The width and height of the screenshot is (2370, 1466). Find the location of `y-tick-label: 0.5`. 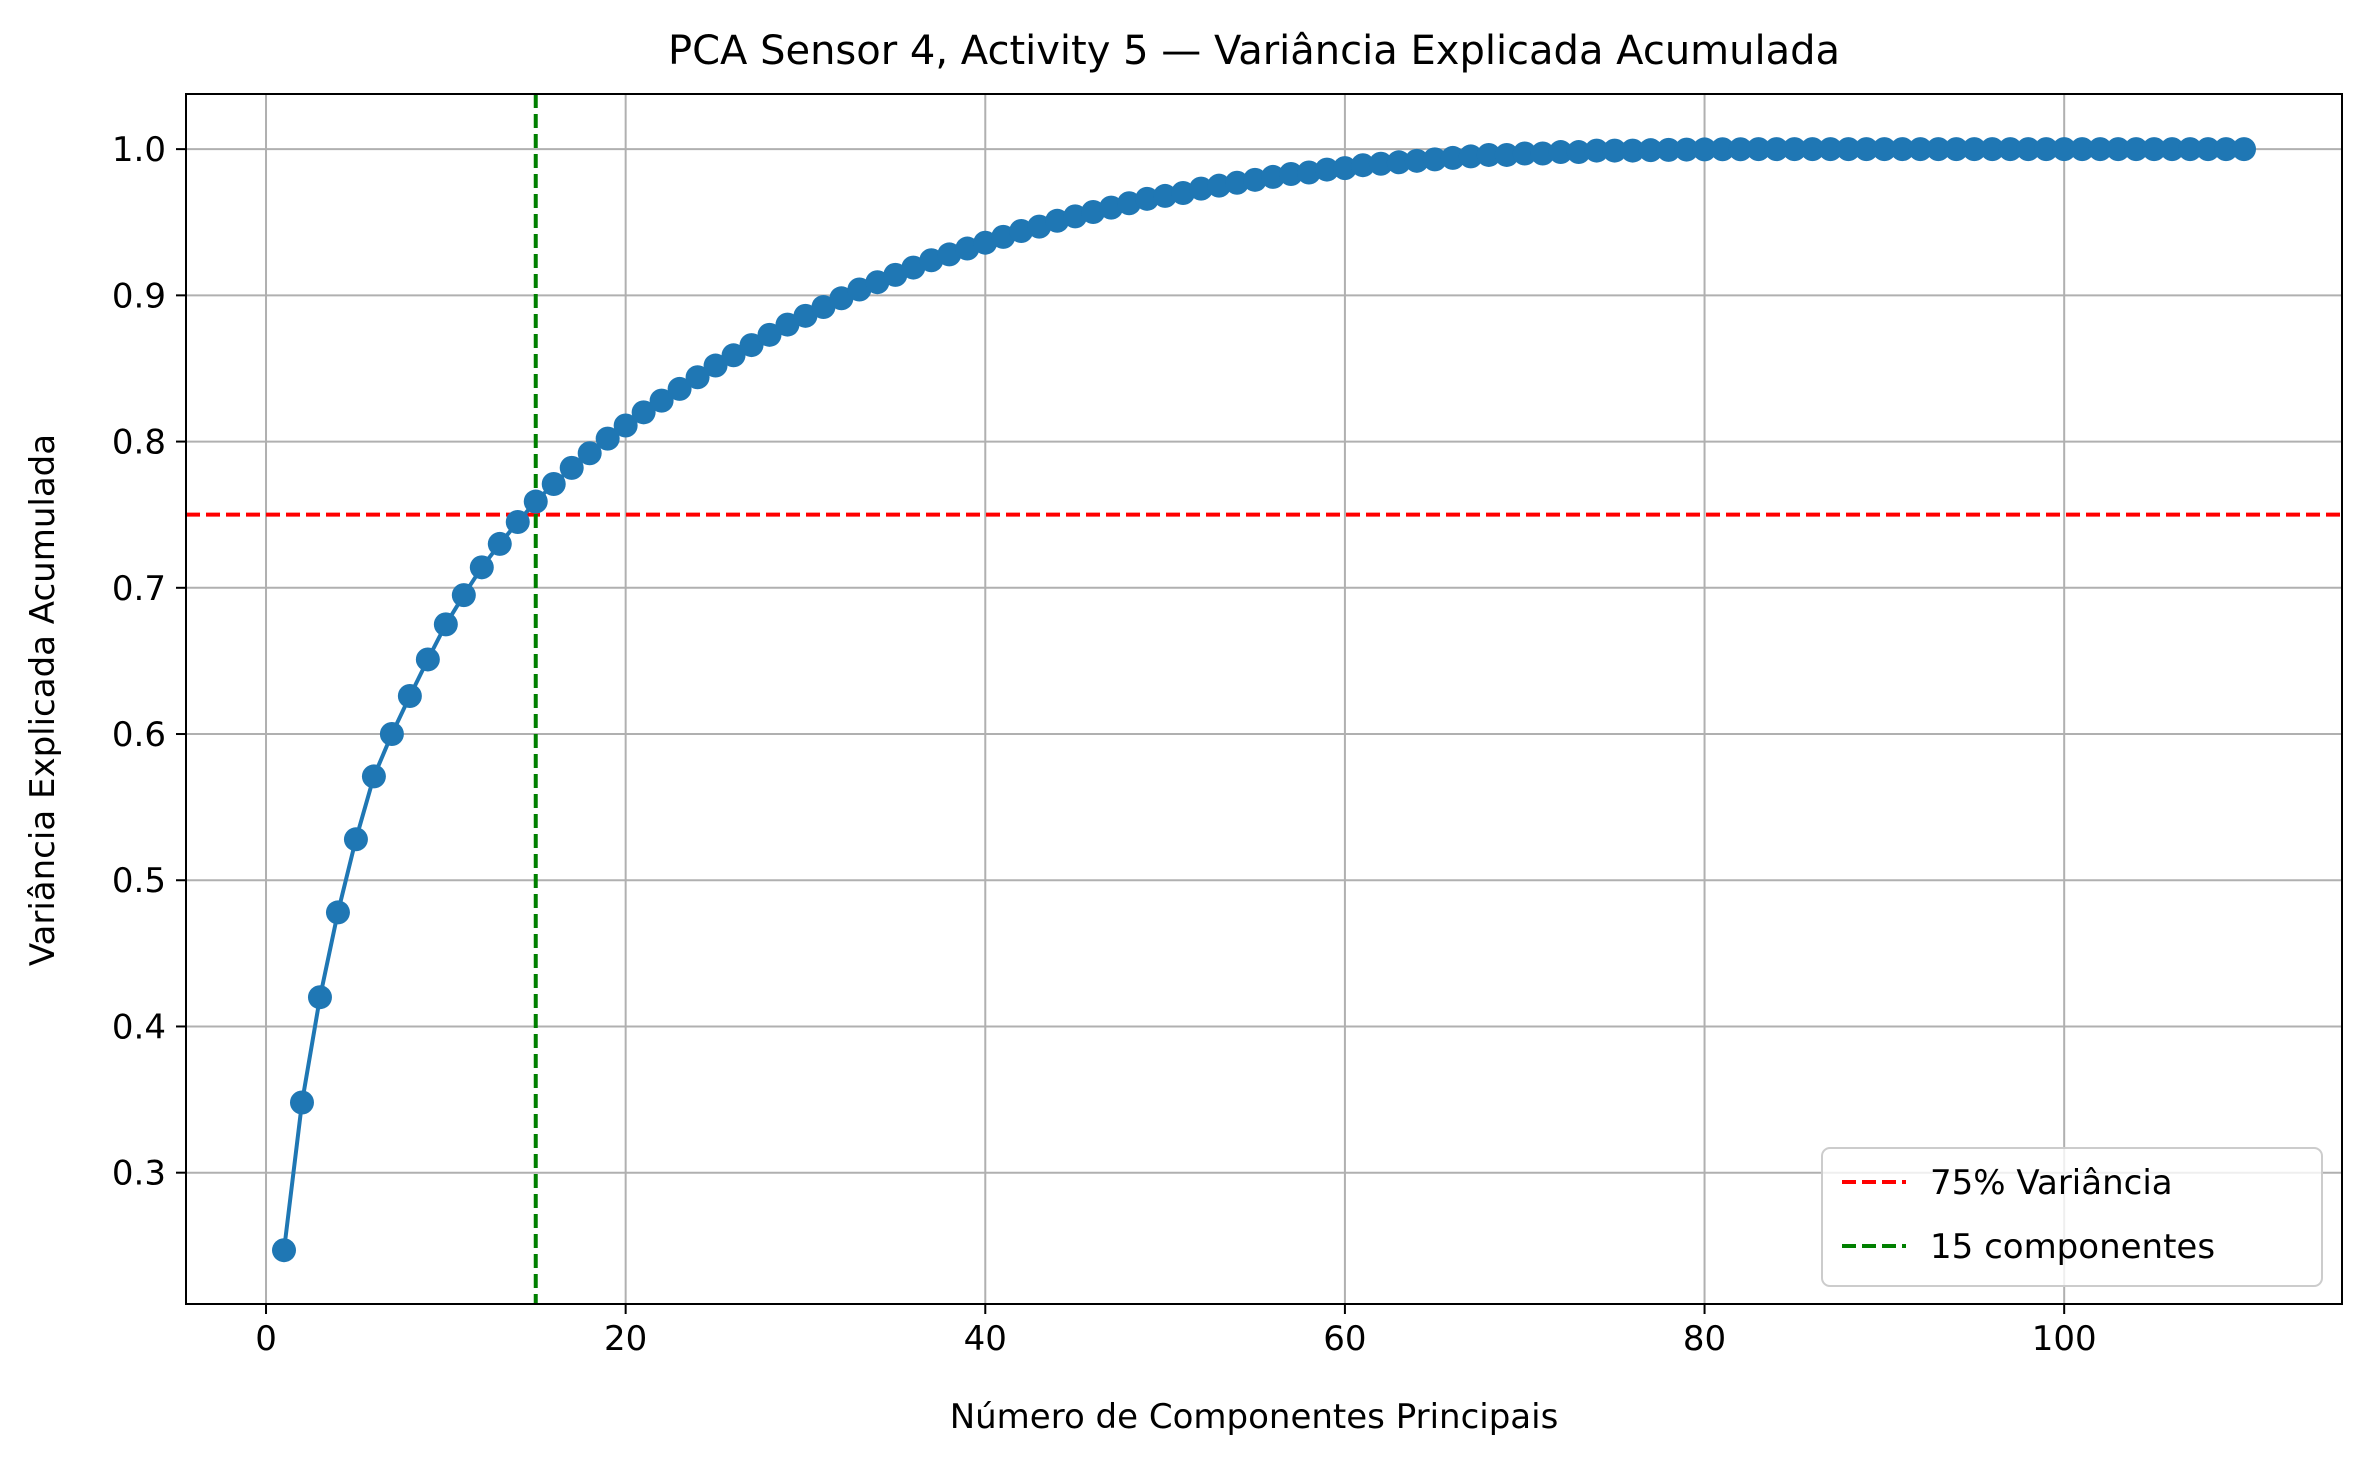

y-tick-label: 0.5 is located at coordinates (139, 881).